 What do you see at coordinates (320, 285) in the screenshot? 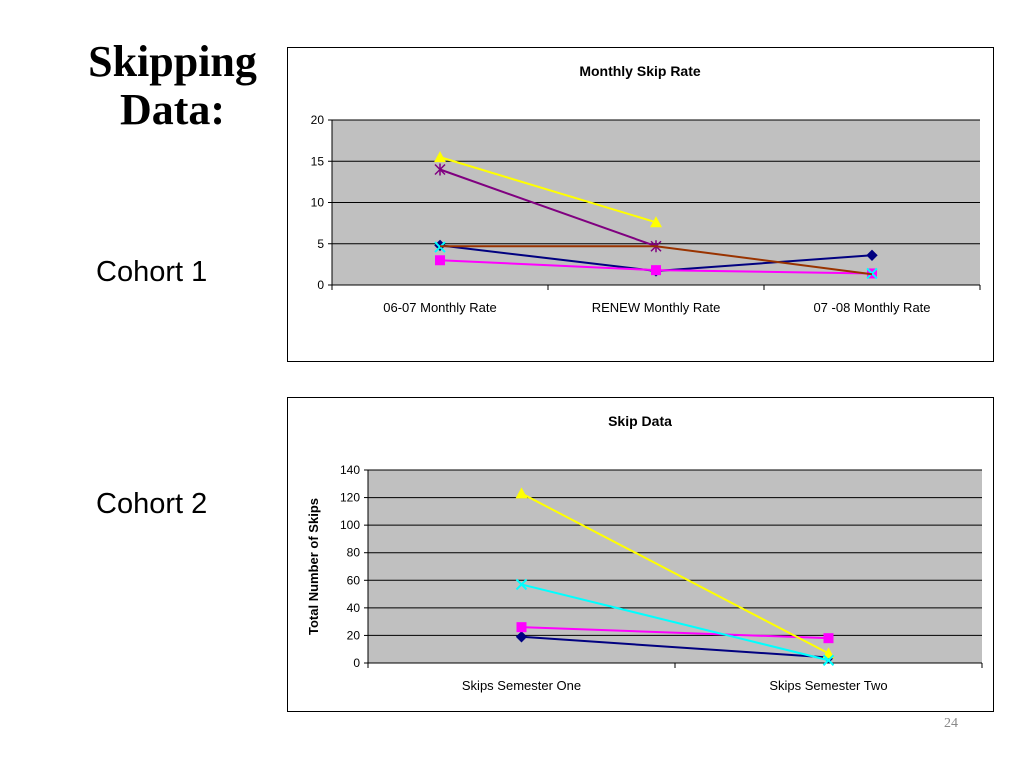
I see `chart-1-y-tick-label: 0` at bounding box center [320, 285].